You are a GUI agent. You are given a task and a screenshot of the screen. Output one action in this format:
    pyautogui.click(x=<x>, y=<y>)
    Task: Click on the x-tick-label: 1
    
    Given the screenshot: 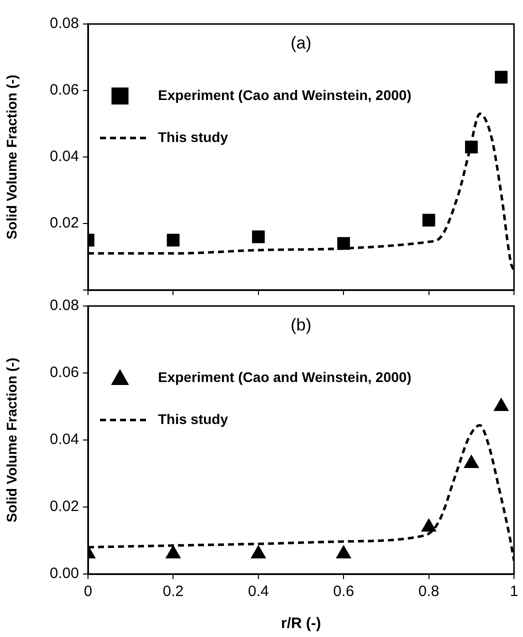 What is the action you would take?
    pyautogui.click(x=514, y=591)
    